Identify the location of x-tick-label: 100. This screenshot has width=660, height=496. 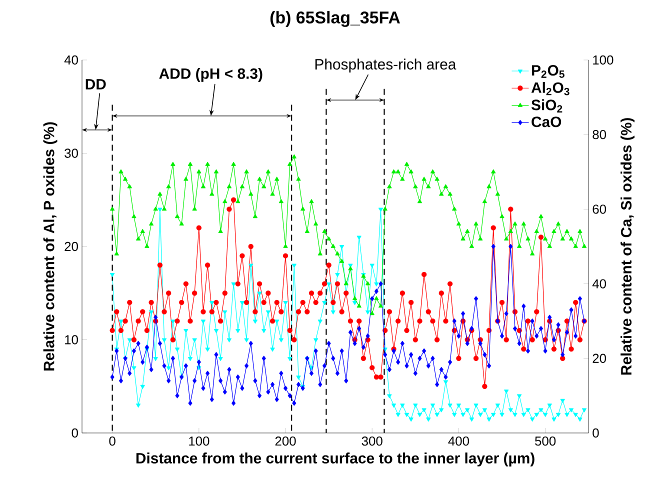
(199, 441).